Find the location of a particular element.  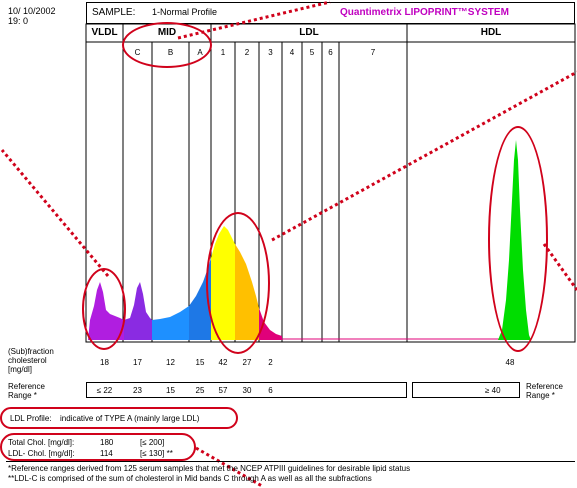

subfraction-label-line: (Sub)fraction is located at coordinates (31, 351).